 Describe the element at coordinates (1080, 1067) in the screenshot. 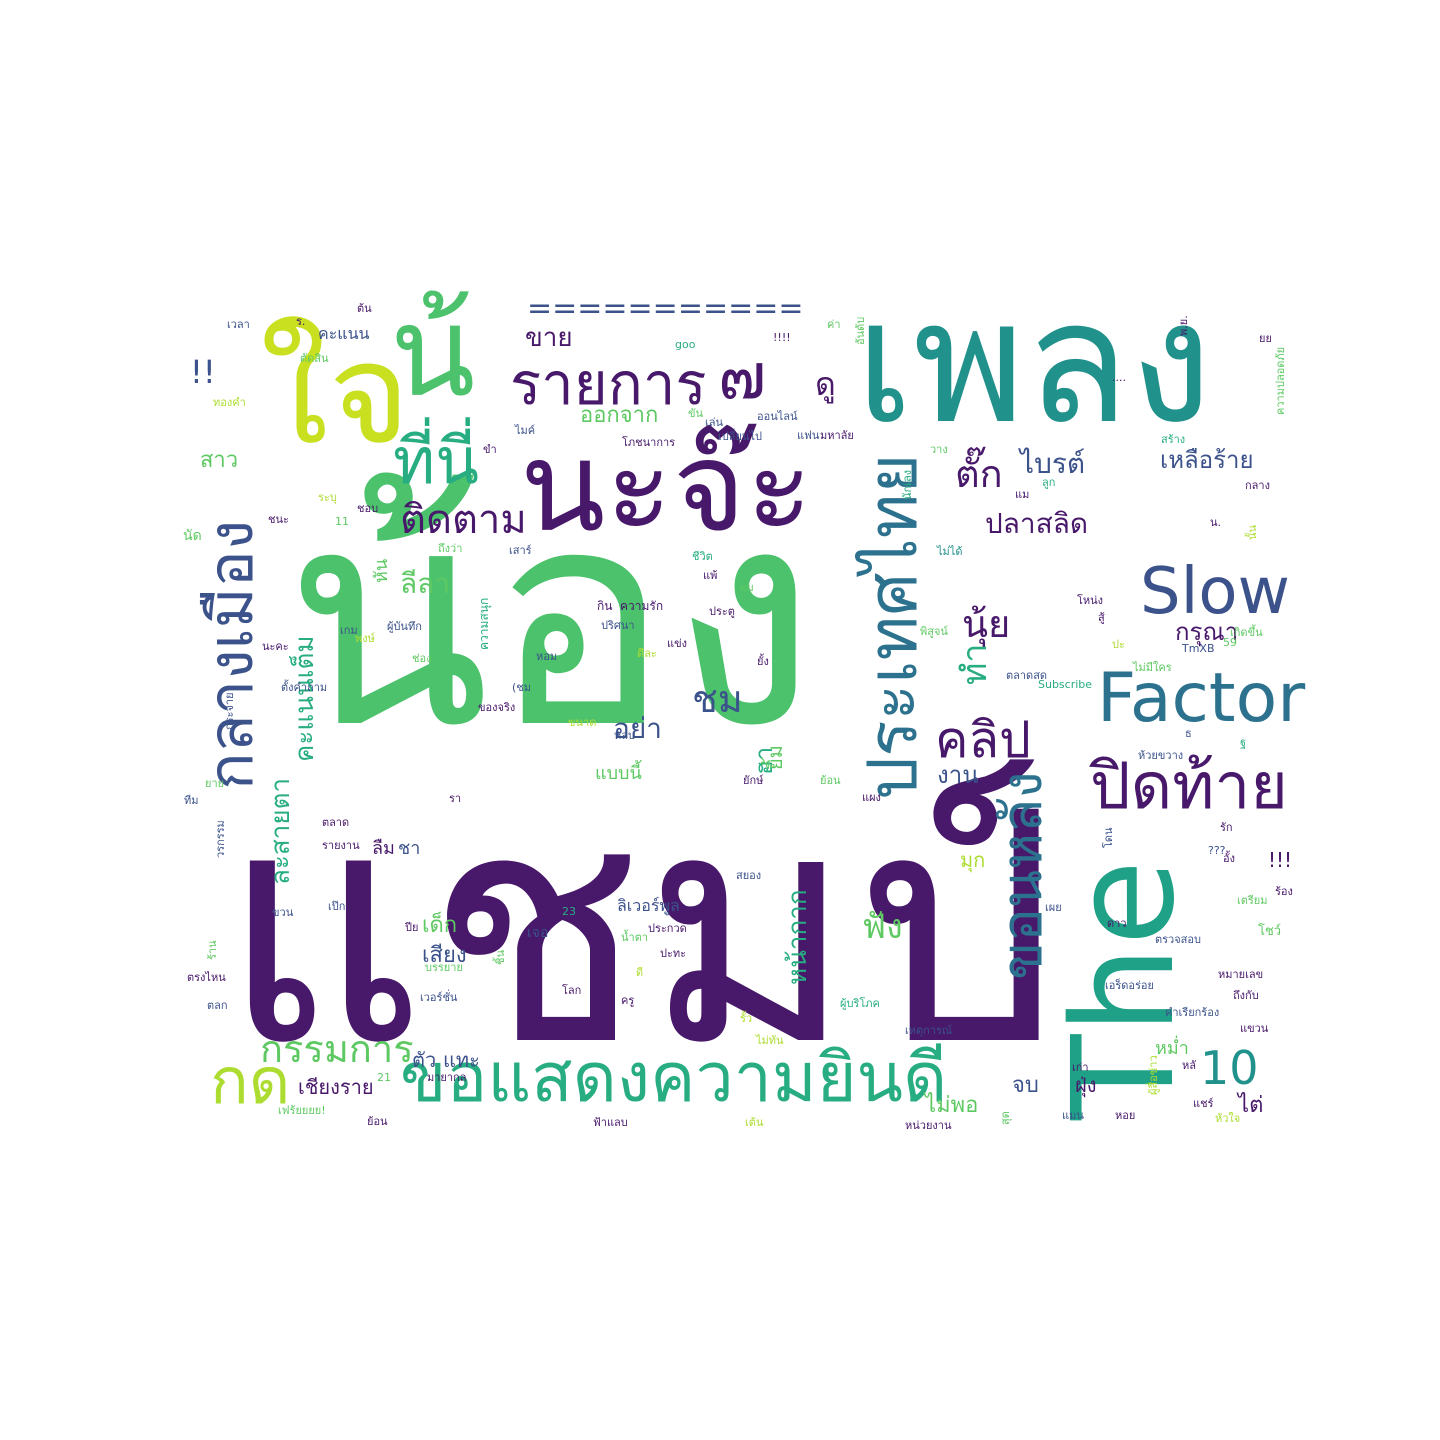

I see `word-kao: เก่า` at that location.